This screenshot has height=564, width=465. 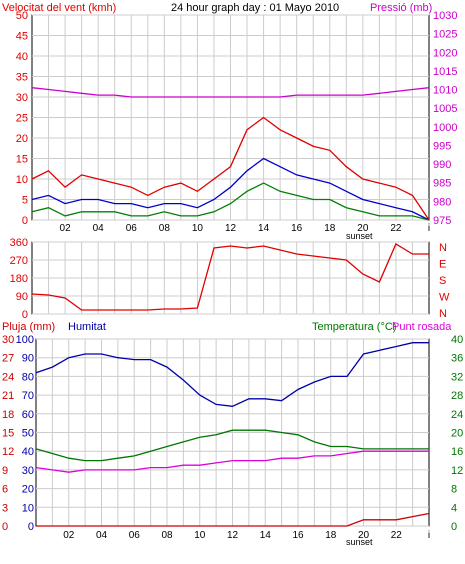 I want to click on pressure-y-tick-label: 980, so click(x=442, y=202).